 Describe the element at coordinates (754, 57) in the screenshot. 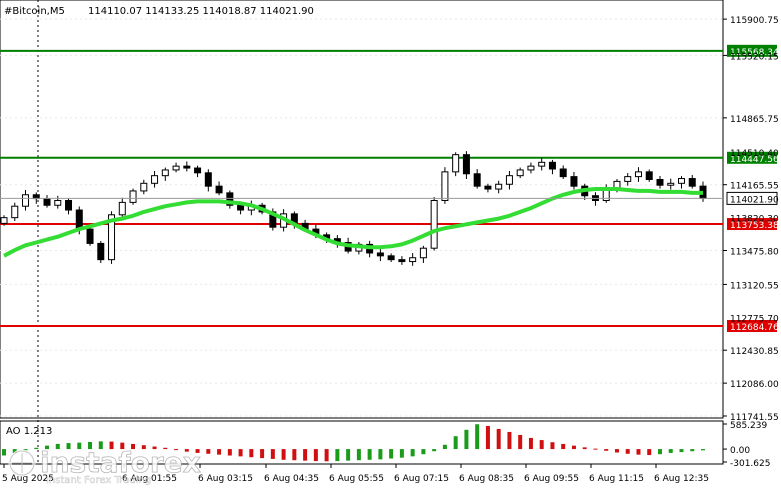

I see `price-tick-label: 115520.15` at that location.